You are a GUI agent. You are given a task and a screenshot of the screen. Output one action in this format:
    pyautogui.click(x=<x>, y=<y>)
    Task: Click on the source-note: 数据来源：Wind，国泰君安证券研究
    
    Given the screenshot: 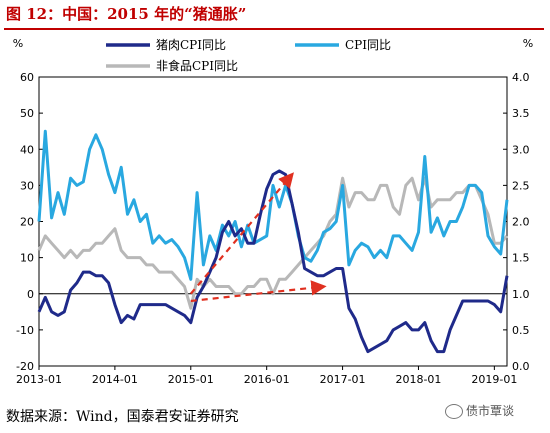 What is the action you would take?
    pyautogui.click(x=122, y=417)
    